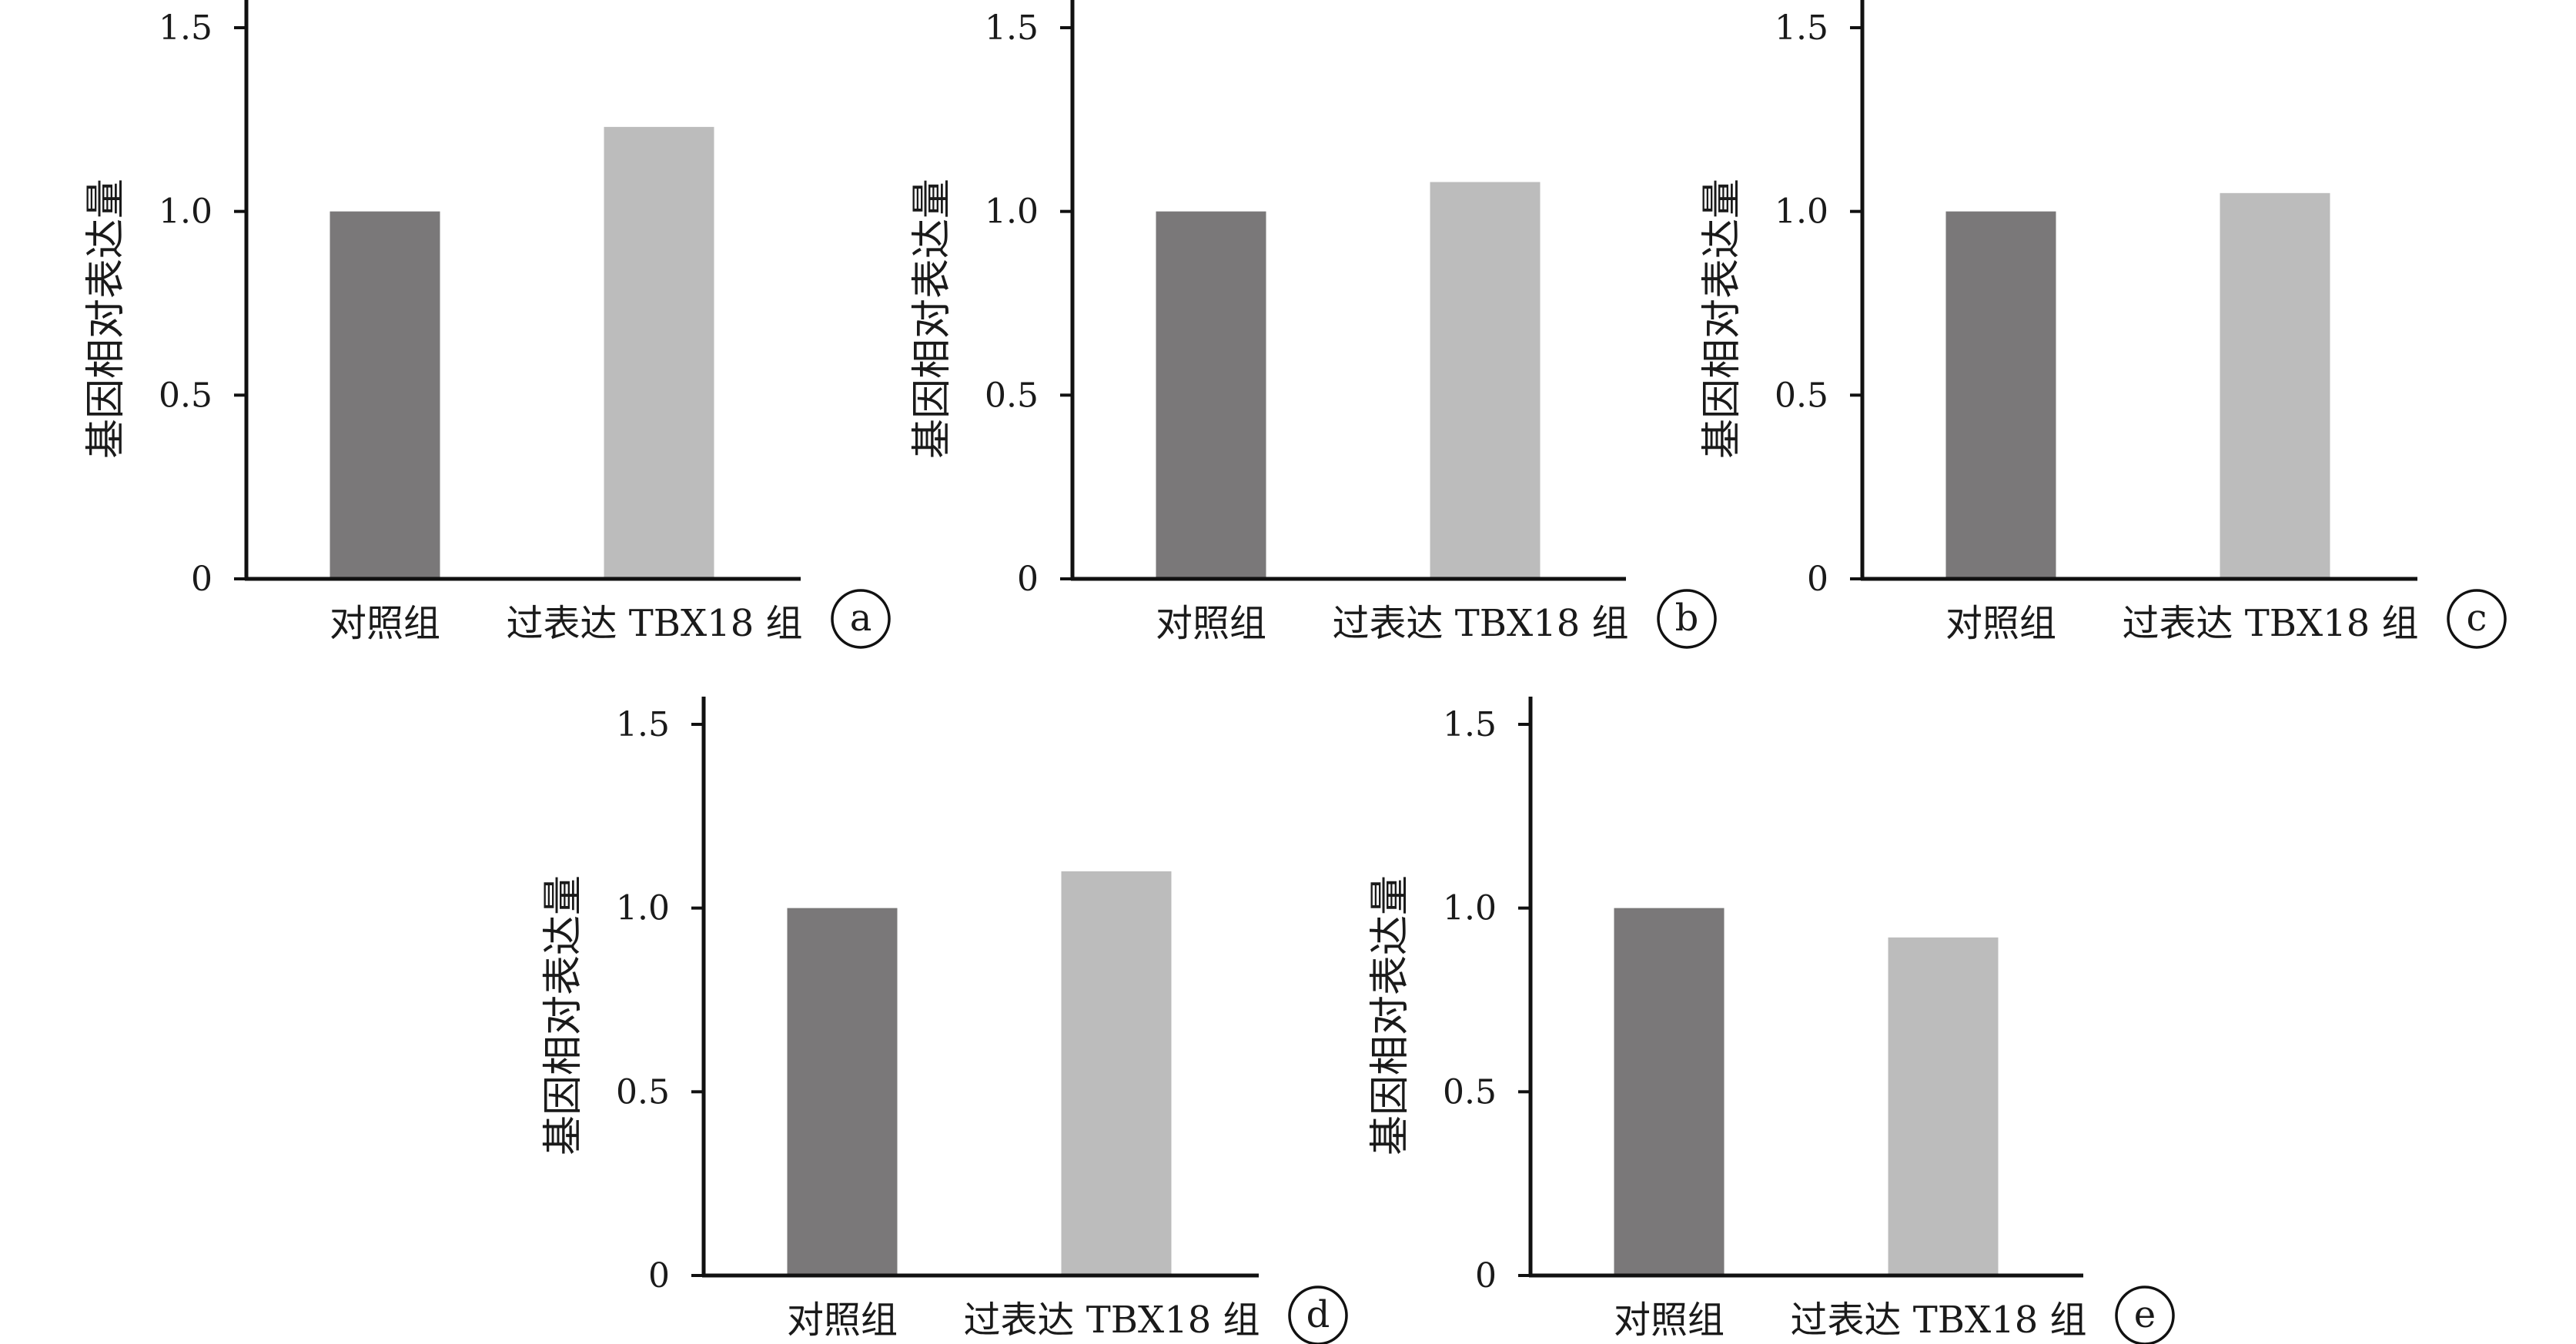 This screenshot has width=2576, height=1344. I want to click on bar-tbx18-c, so click(2275, 386).